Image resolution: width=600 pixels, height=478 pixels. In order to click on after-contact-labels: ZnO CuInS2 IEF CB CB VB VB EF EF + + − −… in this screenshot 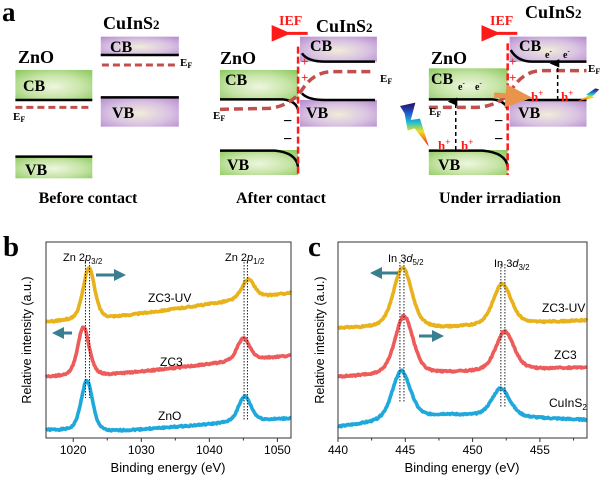, I will do `click(302, 110)`.